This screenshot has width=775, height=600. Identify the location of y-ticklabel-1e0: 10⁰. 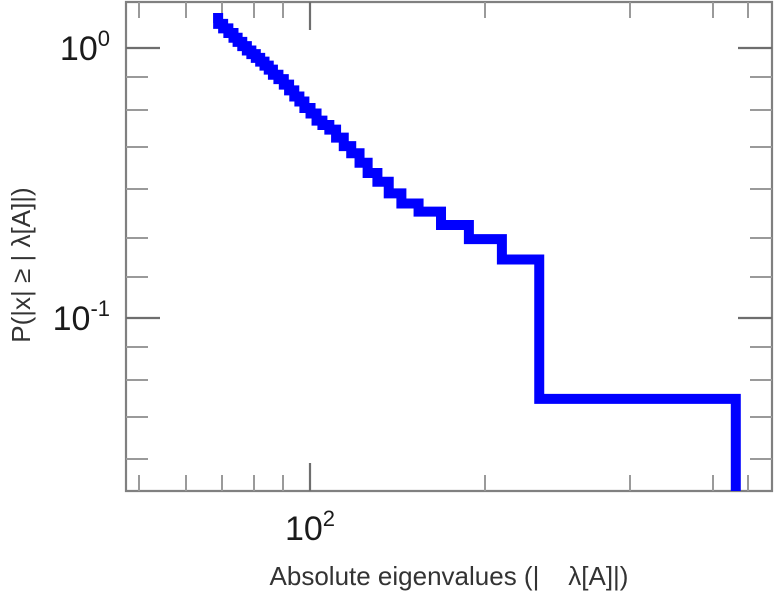
(85, 47).